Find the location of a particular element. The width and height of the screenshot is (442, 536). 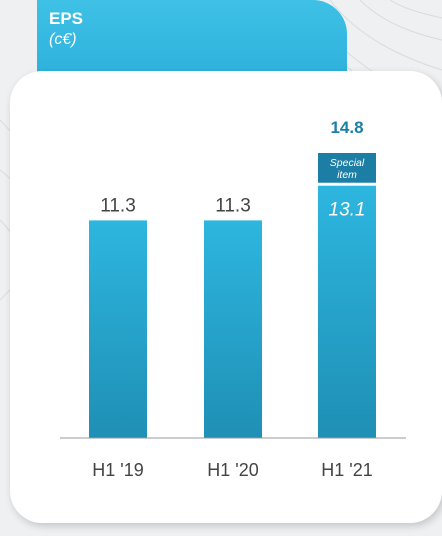

bar-value-label-0: 11.3 is located at coordinates (118, 205).